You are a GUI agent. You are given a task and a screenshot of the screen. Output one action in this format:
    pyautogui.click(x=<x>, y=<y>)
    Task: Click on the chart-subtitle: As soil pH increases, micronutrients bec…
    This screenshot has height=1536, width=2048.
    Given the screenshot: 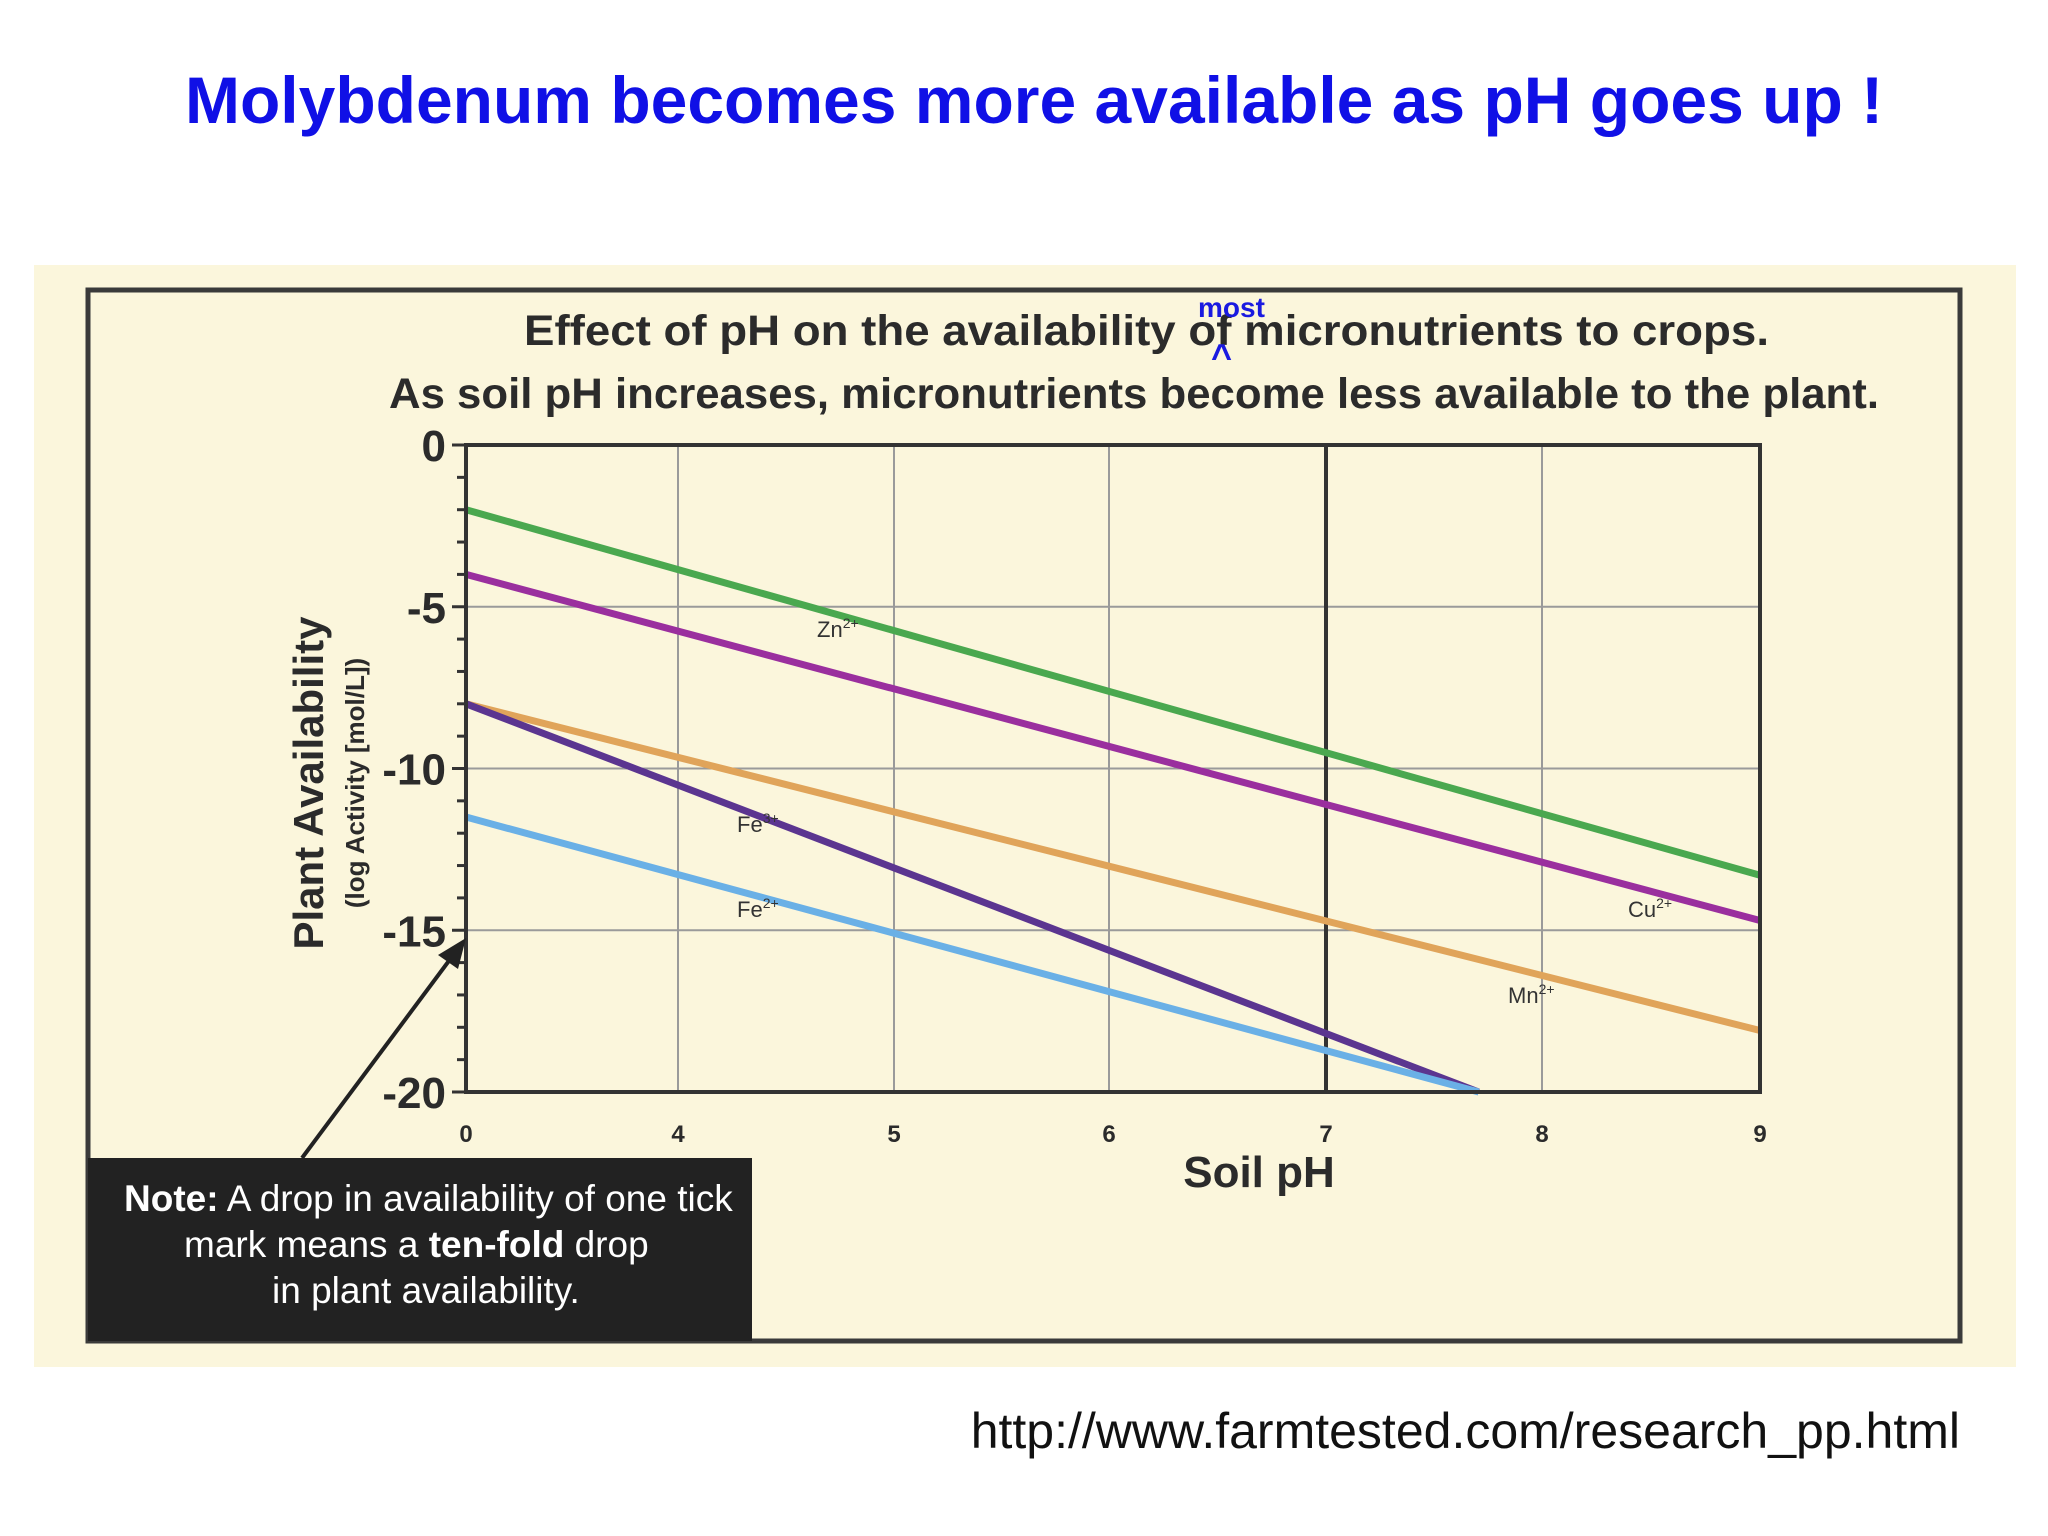 What is the action you would take?
    pyautogui.click(x=1134, y=394)
    